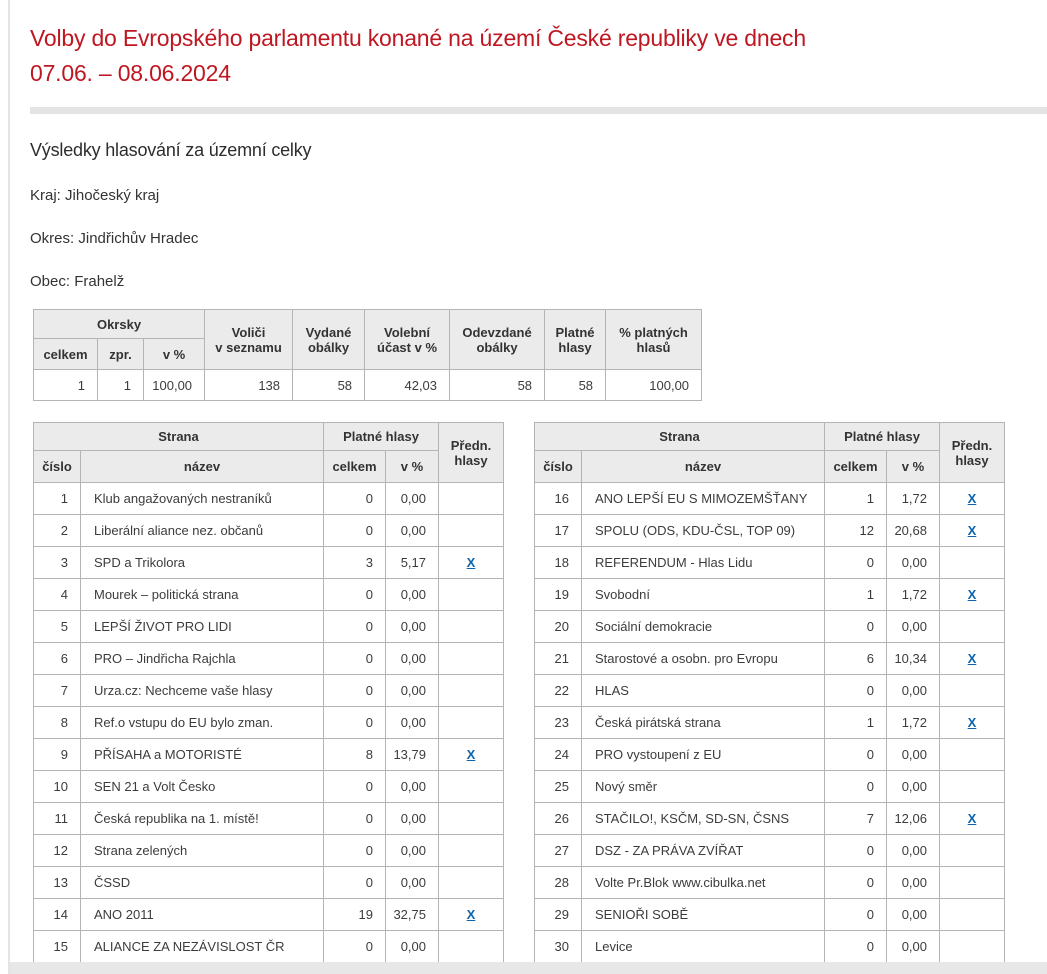 Image resolution: width=1047 pixels, height=974 pixels. I want to click on party-name: STAČILO!, KSČM, SD-SN, ČSNS, so click(703, 818).